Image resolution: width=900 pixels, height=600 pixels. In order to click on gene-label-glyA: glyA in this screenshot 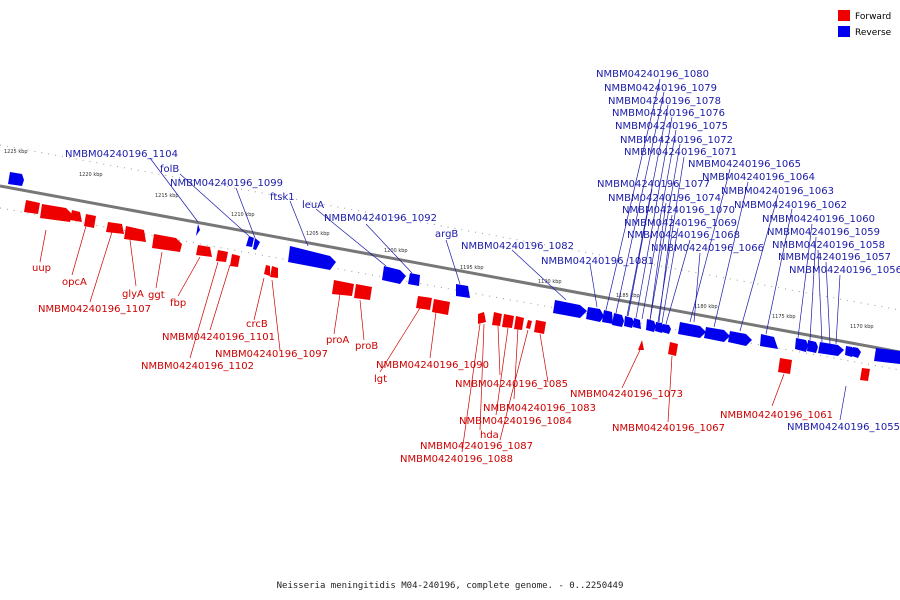, I will do `click(133, 294)`.